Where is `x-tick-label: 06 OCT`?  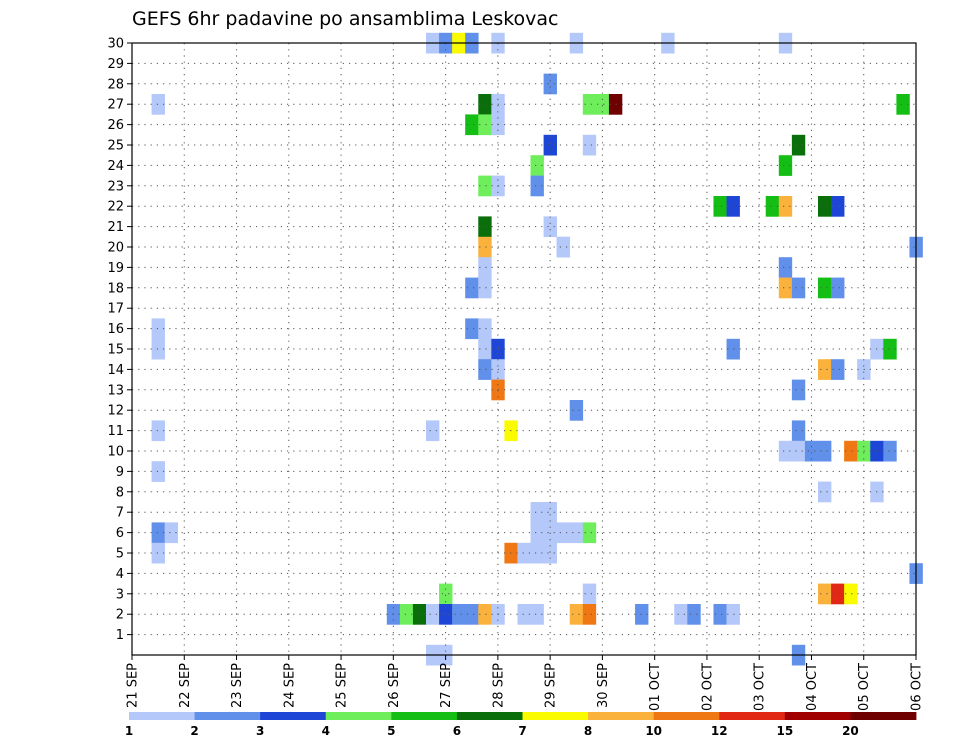 x-tick-label: 06 OCT is located at coordinates (917, 687).